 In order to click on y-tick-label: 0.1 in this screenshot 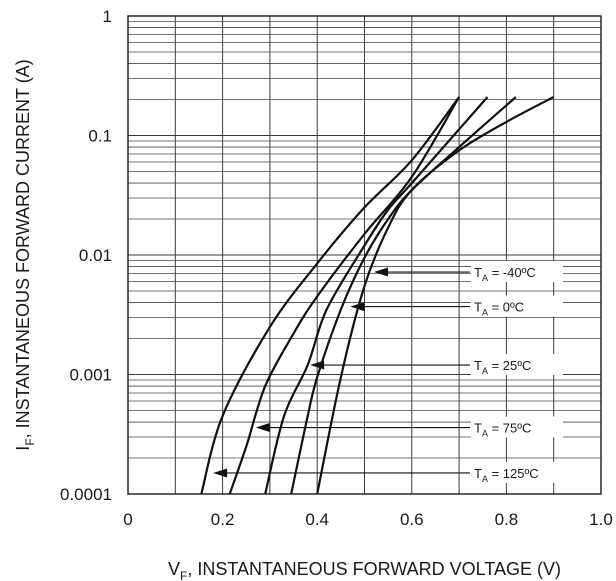, I will do `click(100, 136)`.